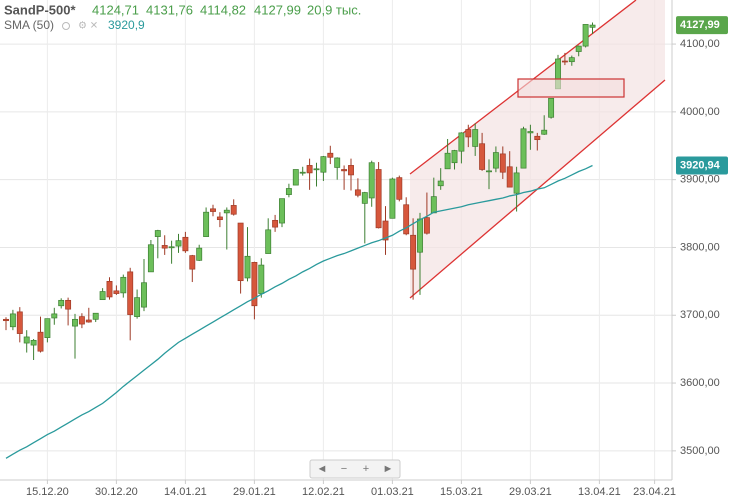  What do you see at coordinates (599, 492) in the screenshot?
I see `x-tick-label: 13.04.21` at bounding box center [599, 492].